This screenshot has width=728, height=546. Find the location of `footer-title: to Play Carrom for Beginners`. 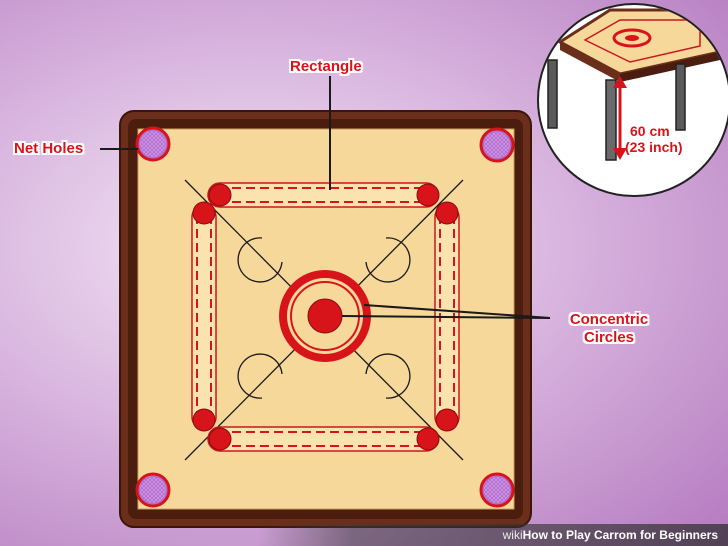

footer-title: to Play Carrom for Beginners is located at coordinates (632, 535).